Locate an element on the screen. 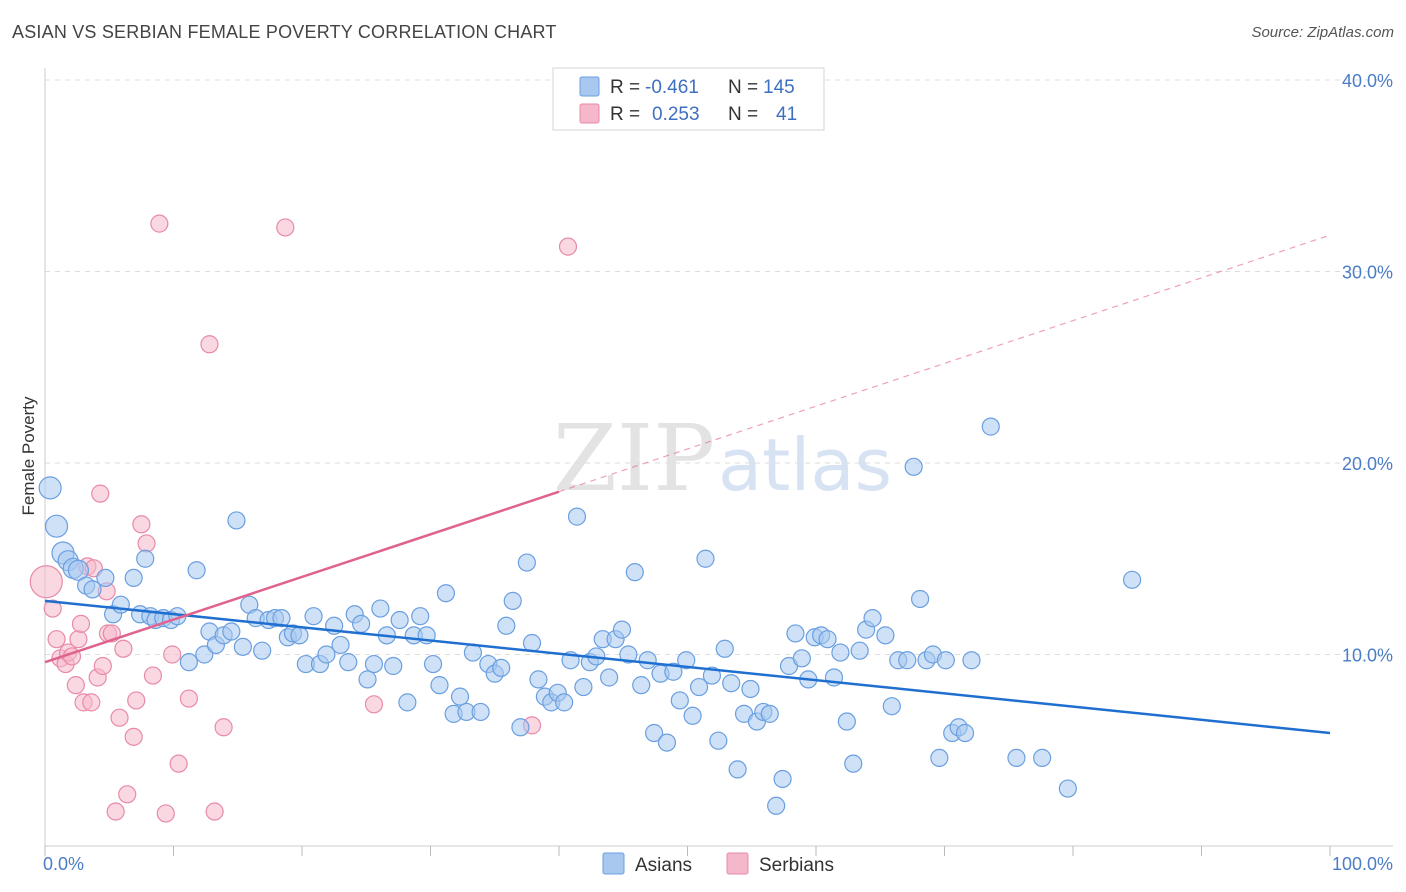 This screenshot has height=892, width=1406. legend-n-value-serbians: 41 is located at coordinates (786, 114).